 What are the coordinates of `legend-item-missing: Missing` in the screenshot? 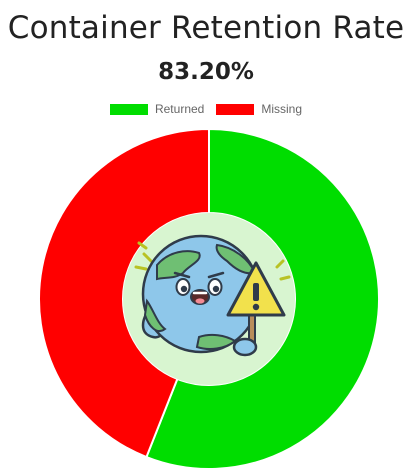 It's located at (259, 109).